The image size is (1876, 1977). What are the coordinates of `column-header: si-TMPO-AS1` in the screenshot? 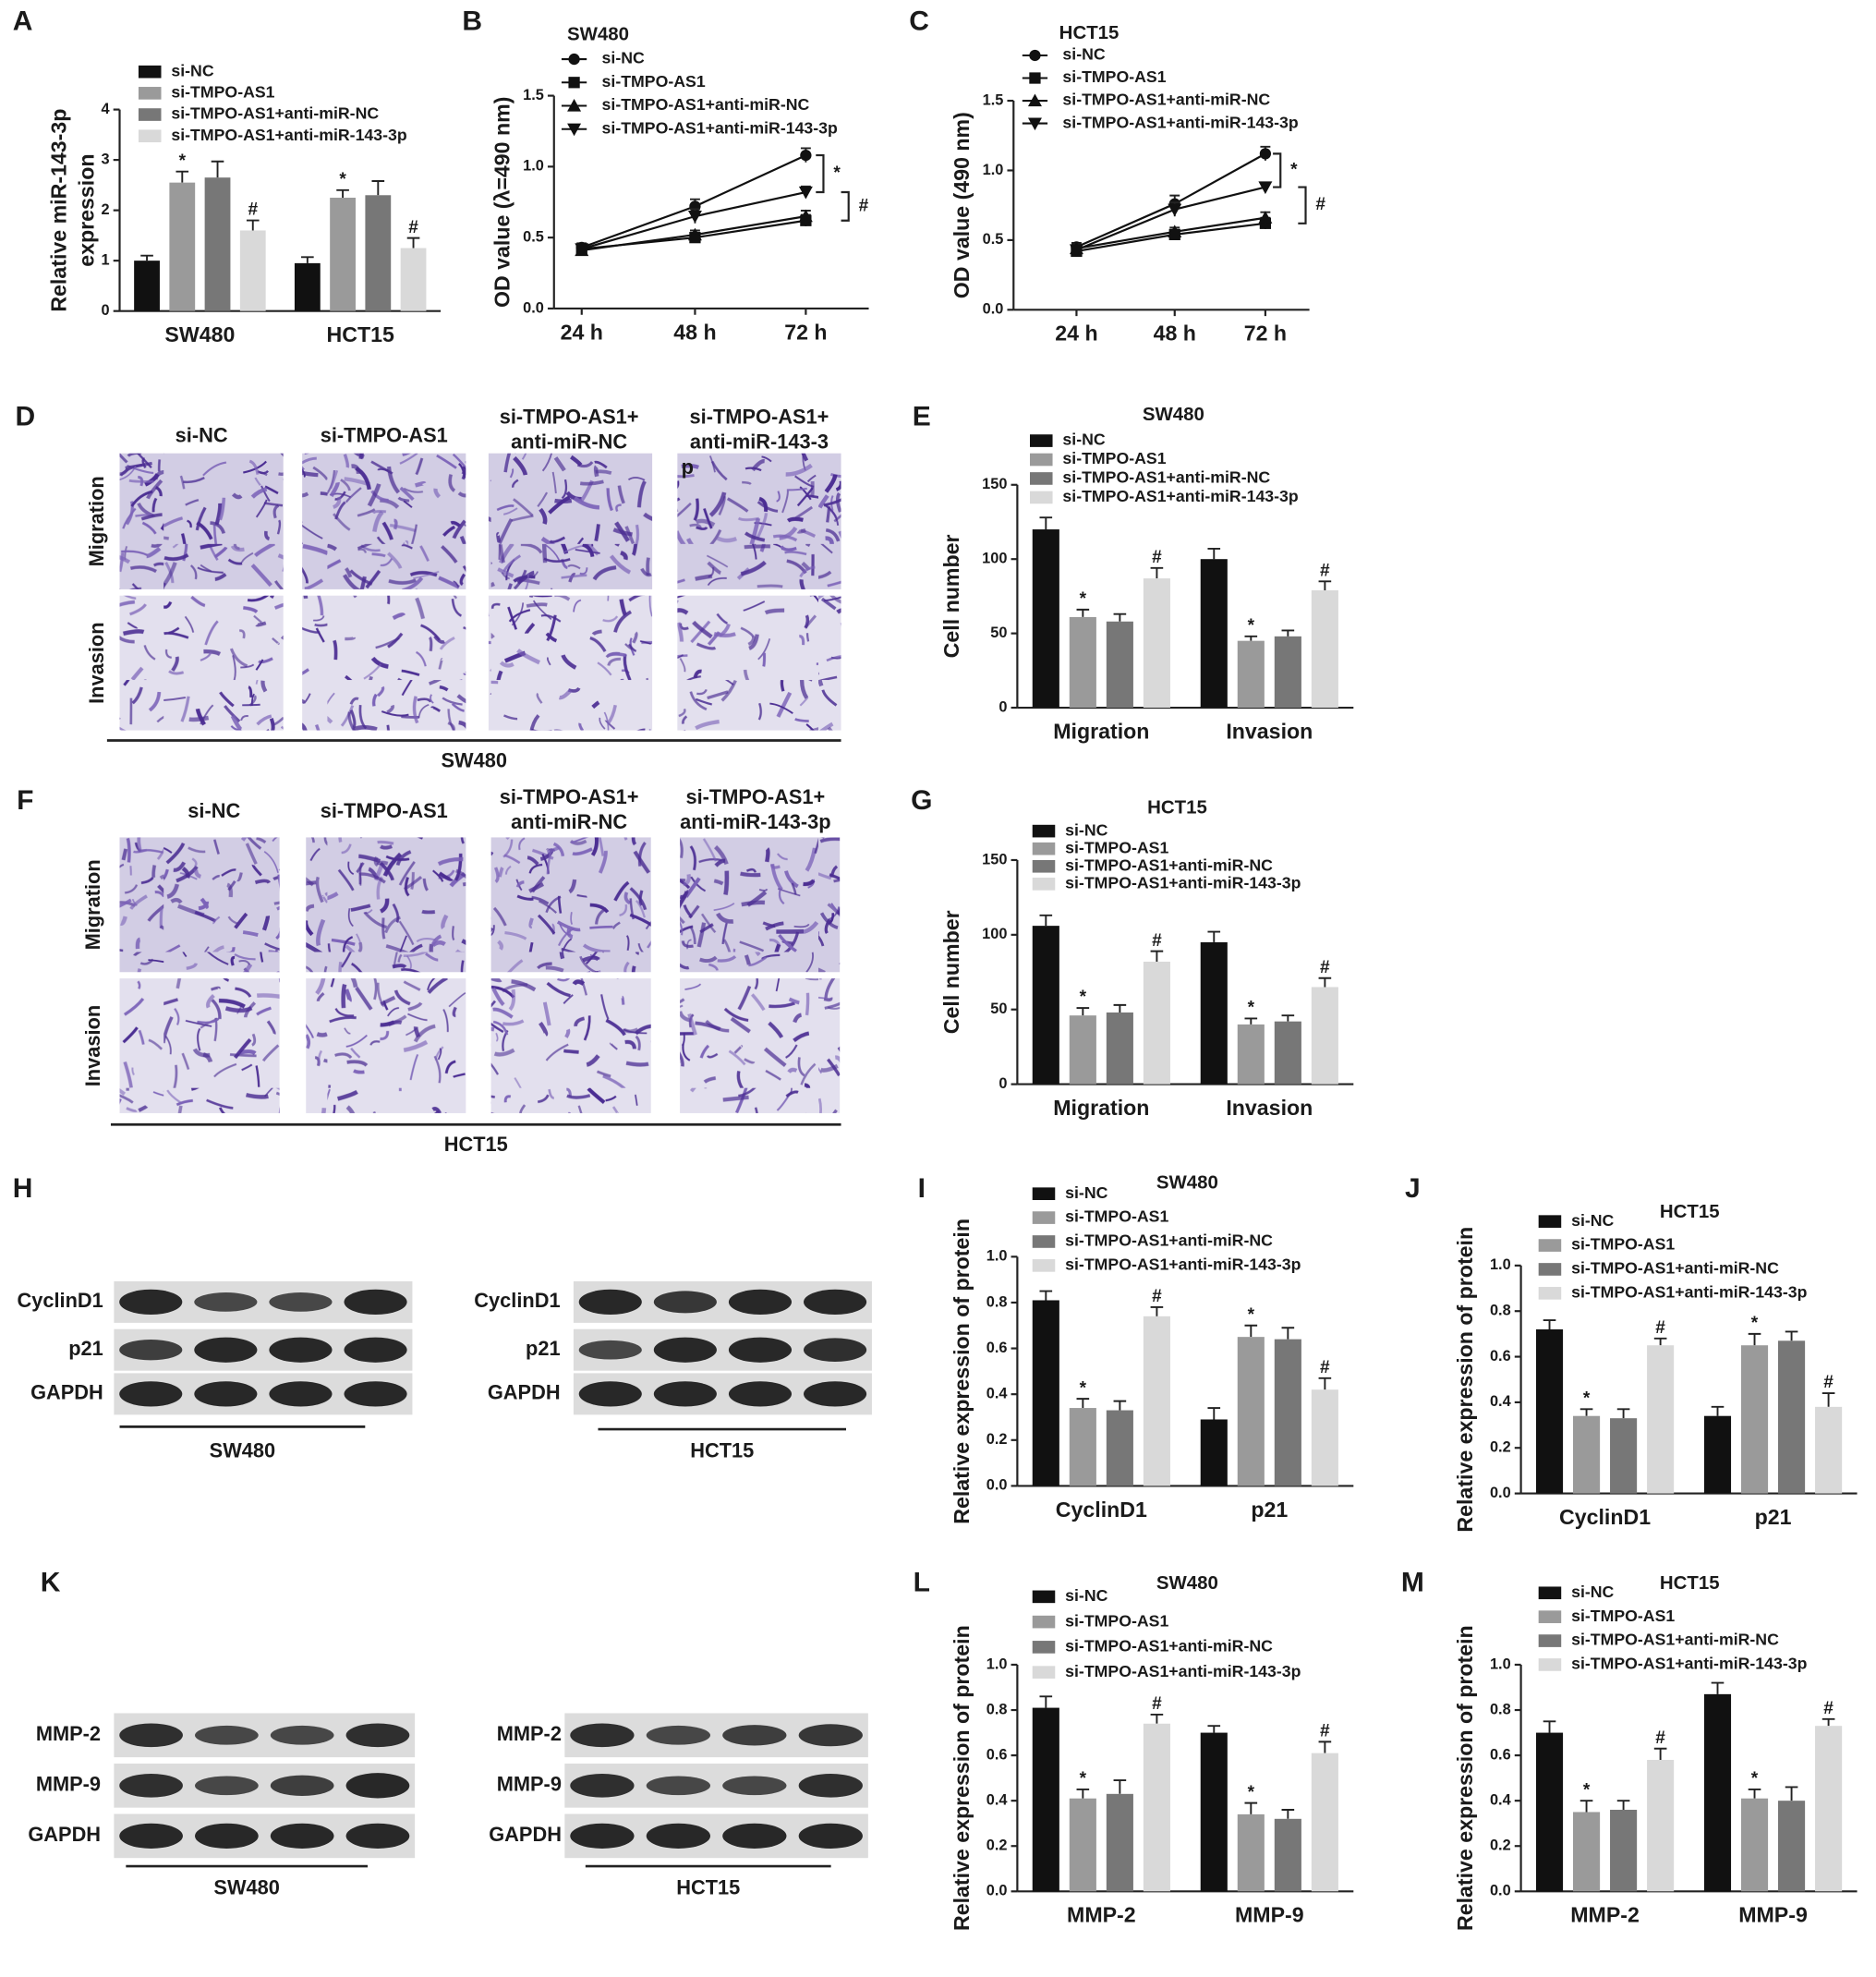 It's located at (384, 810).